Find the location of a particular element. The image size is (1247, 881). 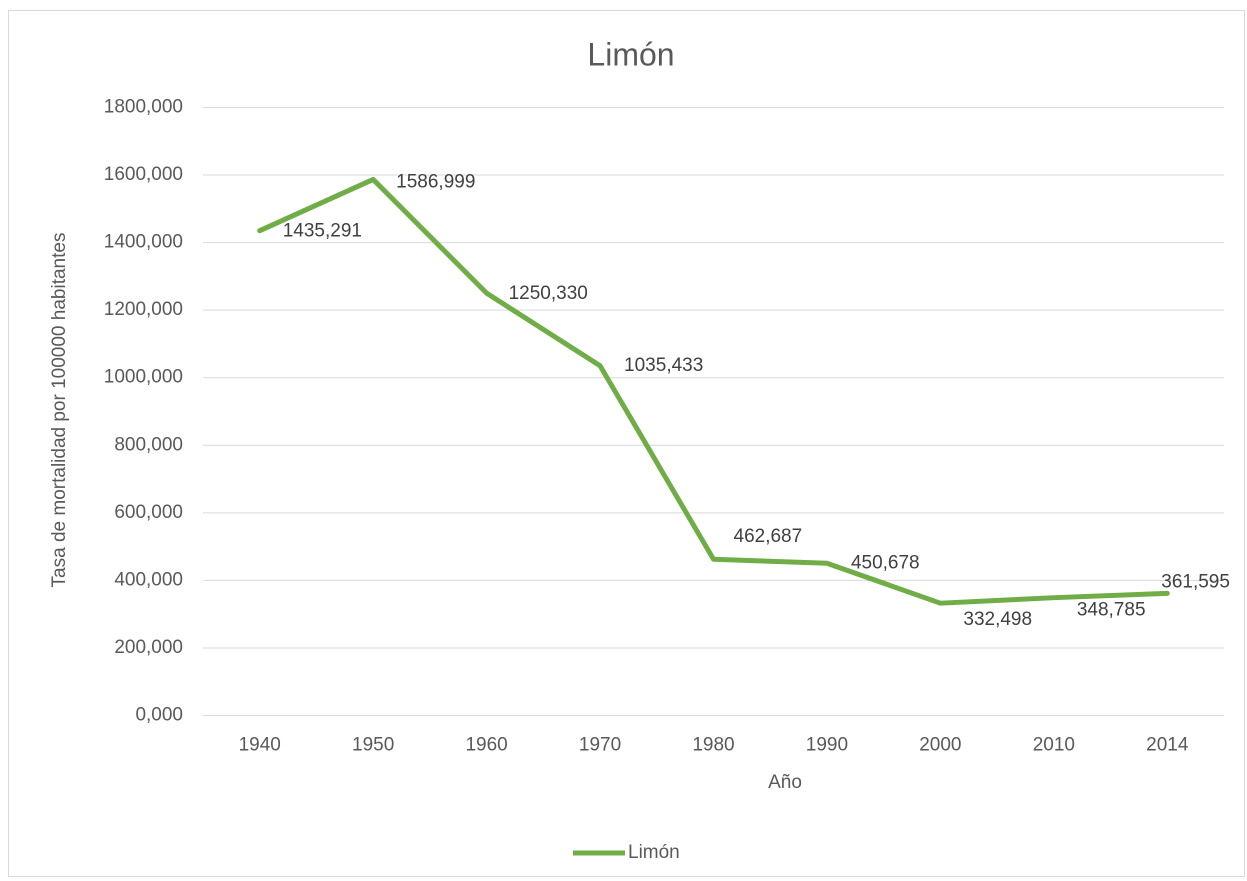

chart-title: Limón is located at coordinates (630, 54).